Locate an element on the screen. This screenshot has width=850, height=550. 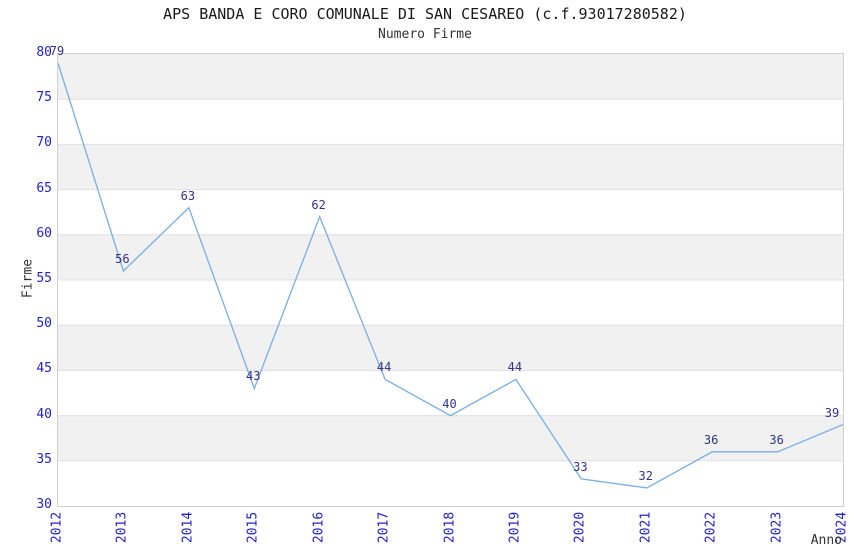
y-tick-label: 70 is located at coordinates (44, 143).